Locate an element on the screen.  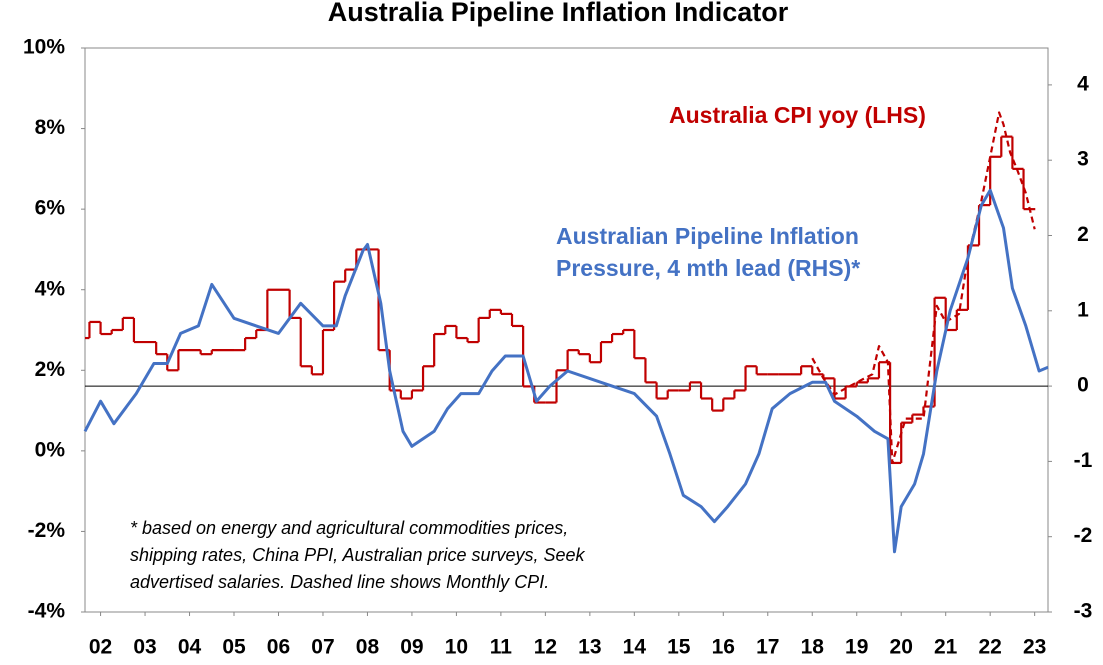
x-tick-label: 18 is located at coordinates (813, 647).